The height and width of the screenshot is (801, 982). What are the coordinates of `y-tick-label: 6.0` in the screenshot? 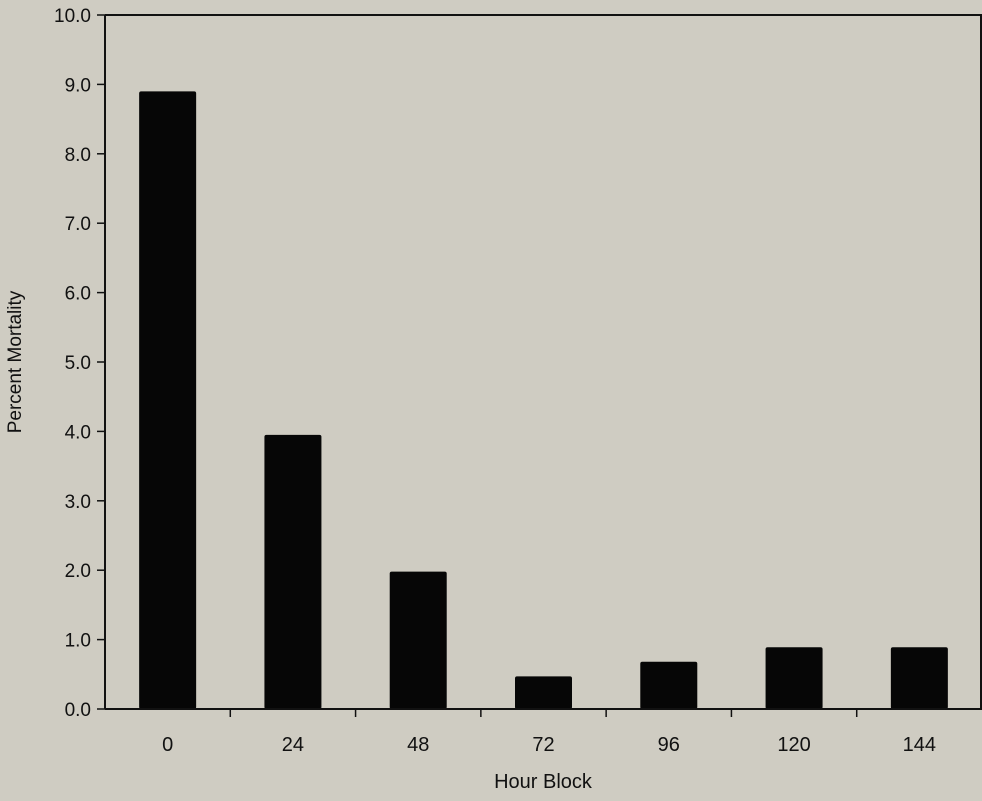 It's located at (78, 294).